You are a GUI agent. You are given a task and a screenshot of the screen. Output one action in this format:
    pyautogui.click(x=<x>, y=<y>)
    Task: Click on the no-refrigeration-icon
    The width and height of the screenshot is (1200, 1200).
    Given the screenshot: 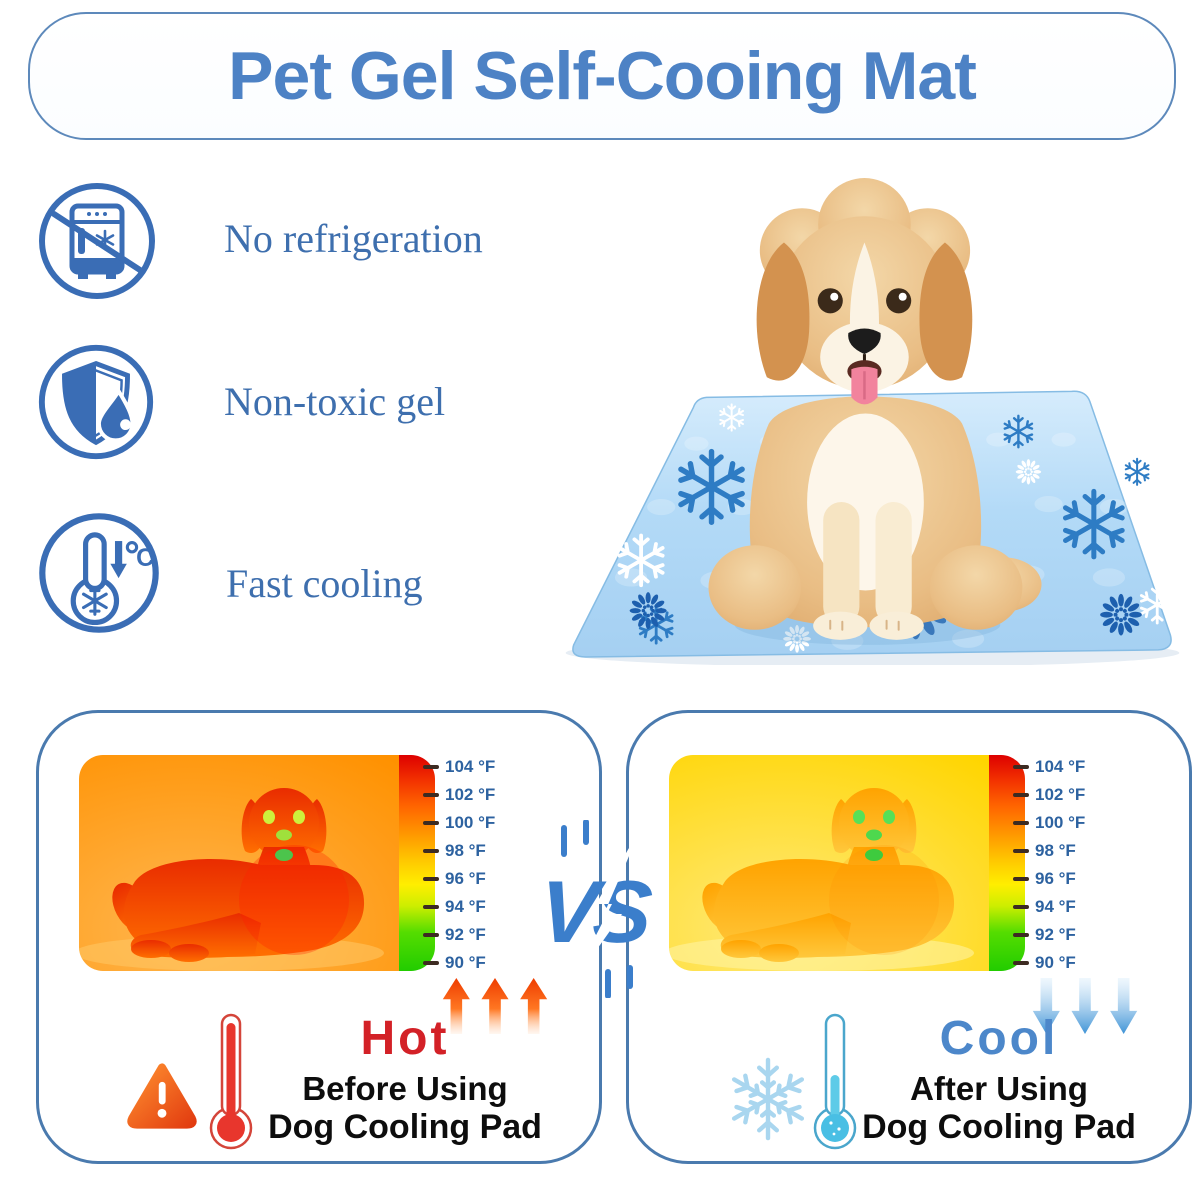 What is the action you would take?
    pyautogui.click(x=97, y=241)
    